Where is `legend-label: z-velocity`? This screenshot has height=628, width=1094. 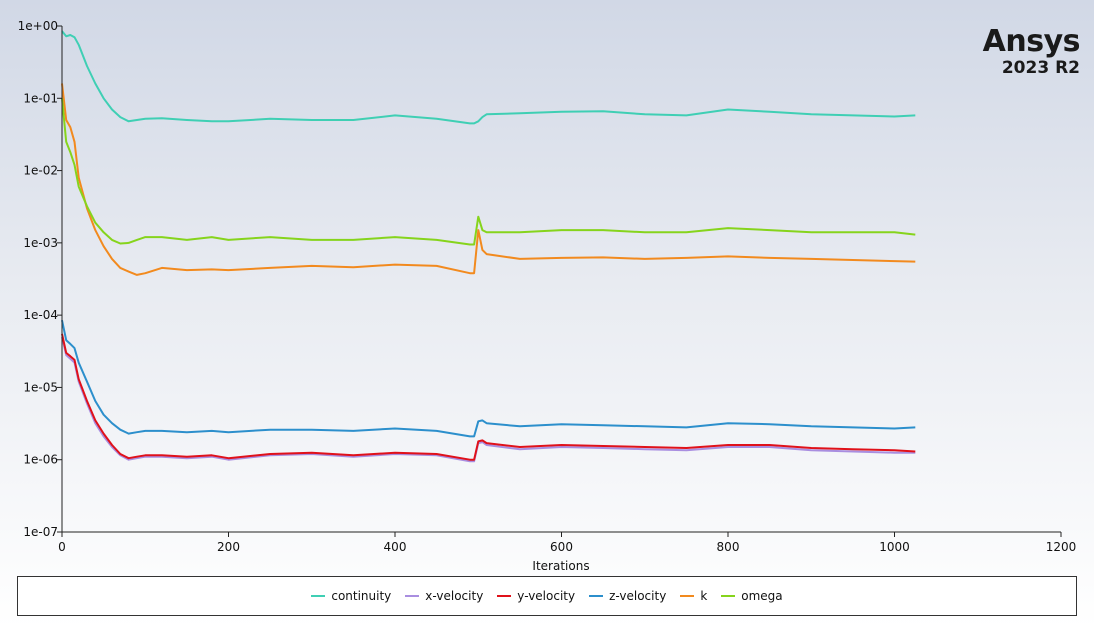
legend-label: z-velocity is located at coordinates (638, 596).